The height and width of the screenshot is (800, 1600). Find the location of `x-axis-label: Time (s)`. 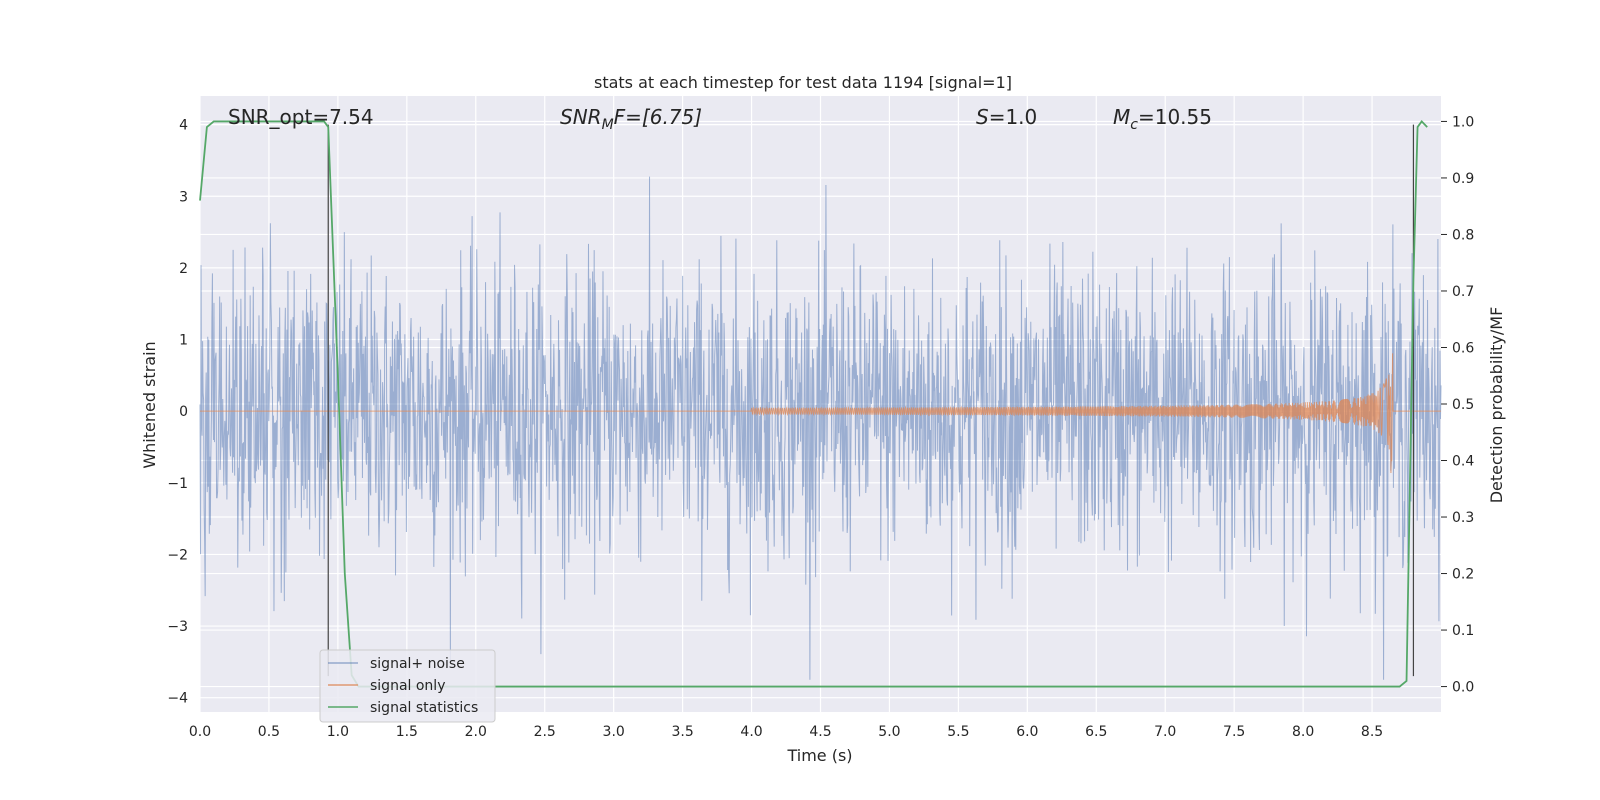

x-axis-label: Time (s) is located at coordinates (819, 755).